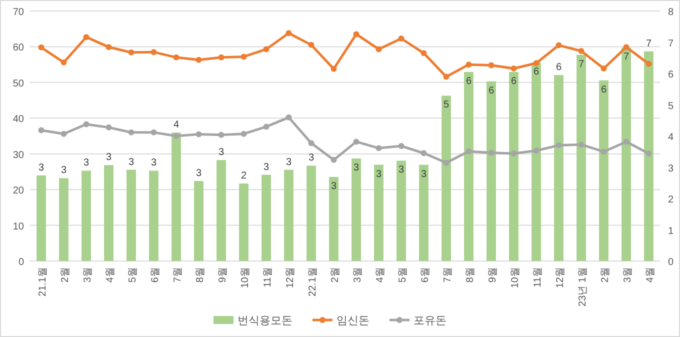  Describe the element at coordinates (671, 137) in the screenshot. I see `y2-tick-label: 4` at that location.